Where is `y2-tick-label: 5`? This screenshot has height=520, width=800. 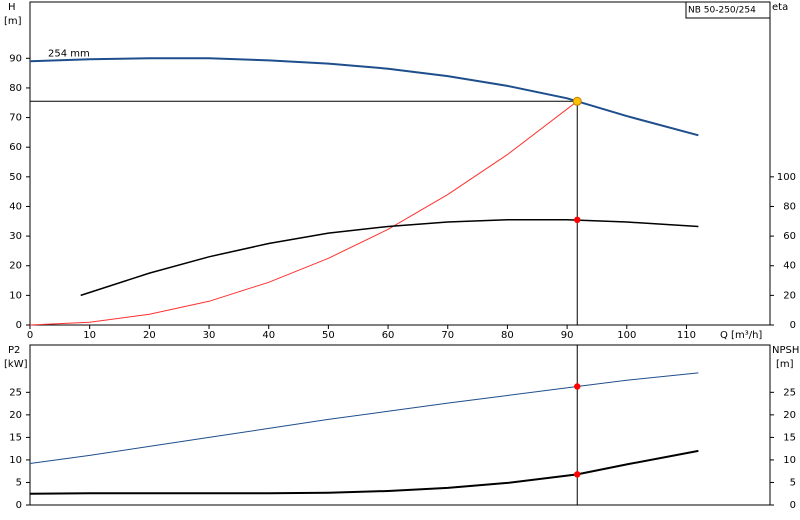 y2-tick-label: 5 is located at coordinates (793, 482).